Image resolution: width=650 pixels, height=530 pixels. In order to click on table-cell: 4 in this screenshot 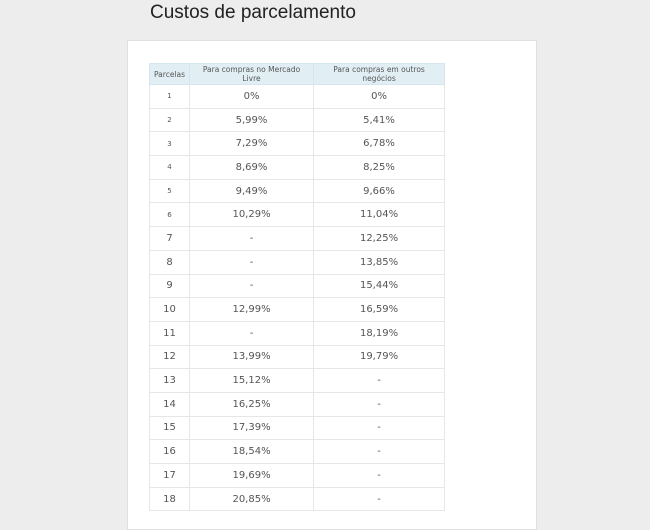, I will do `click(169, 167)`.